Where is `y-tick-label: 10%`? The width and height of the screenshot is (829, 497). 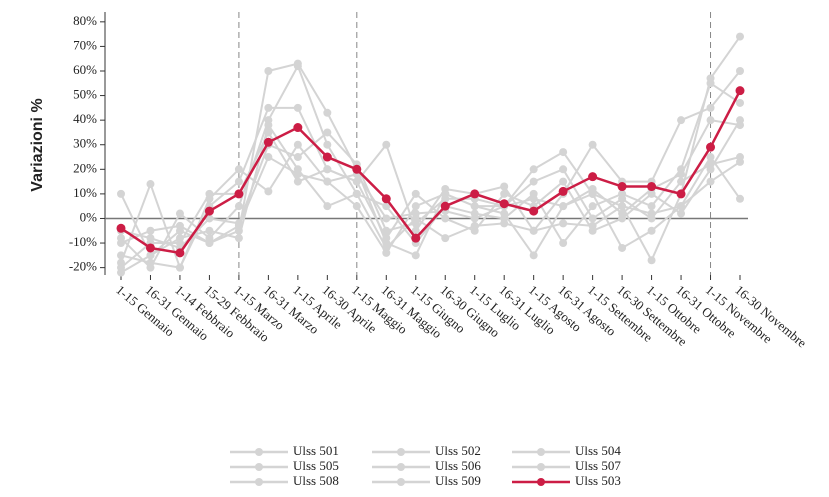
y-tick-label: 10% is located at coordinates (85, 192).